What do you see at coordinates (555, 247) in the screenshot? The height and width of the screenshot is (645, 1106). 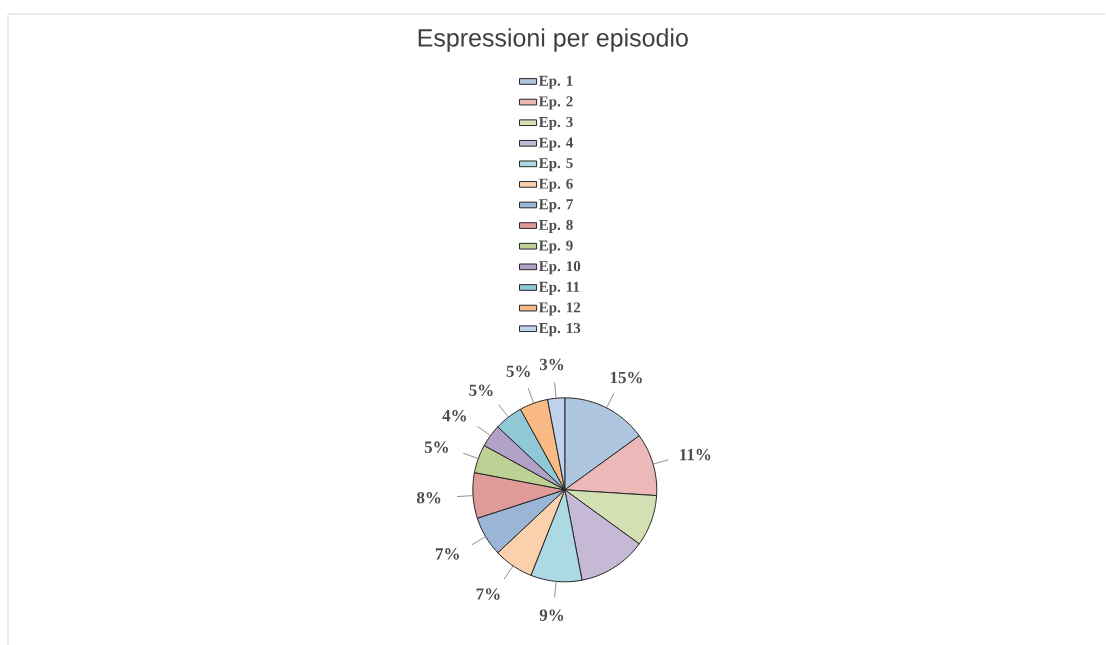 I see `legend-label: Ep. 9` at bounding box center [555, 247].